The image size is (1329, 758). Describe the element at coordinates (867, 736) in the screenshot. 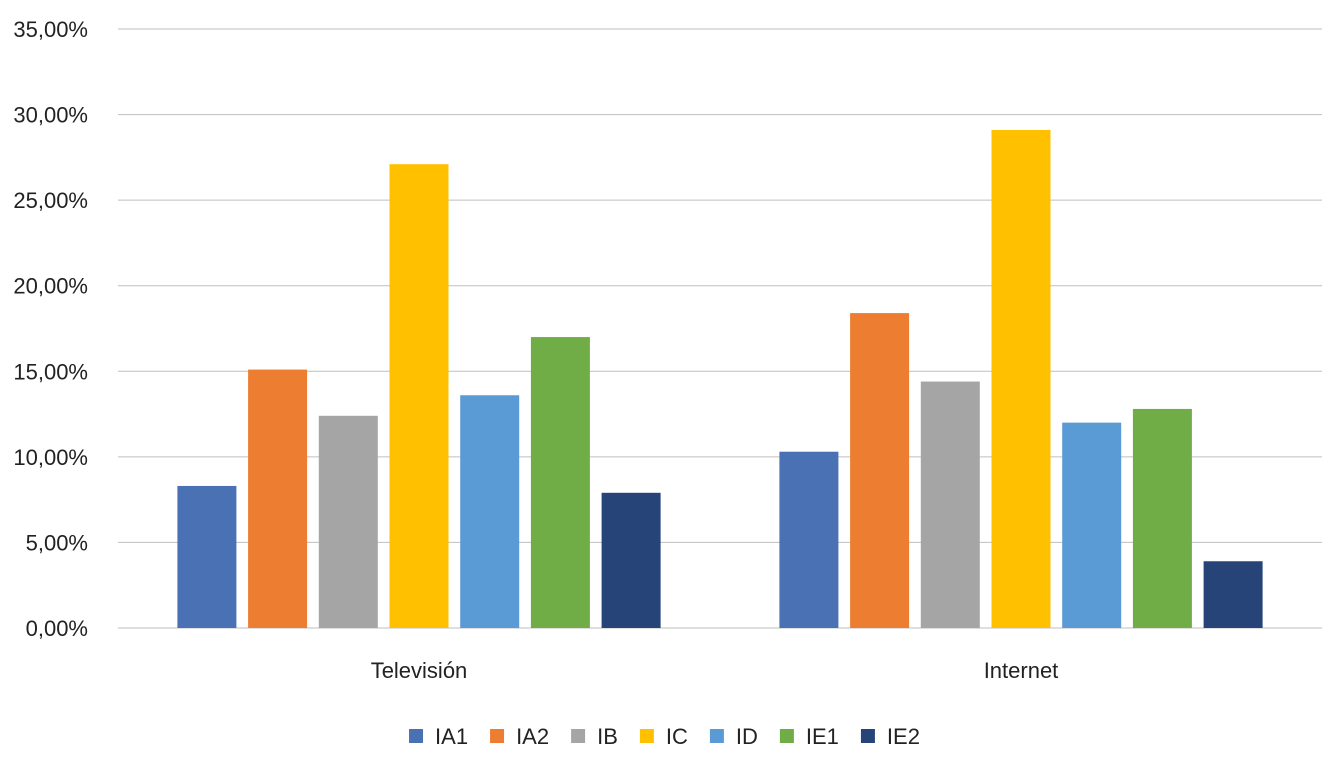

I see `legend-swatch-ie2` at that location.